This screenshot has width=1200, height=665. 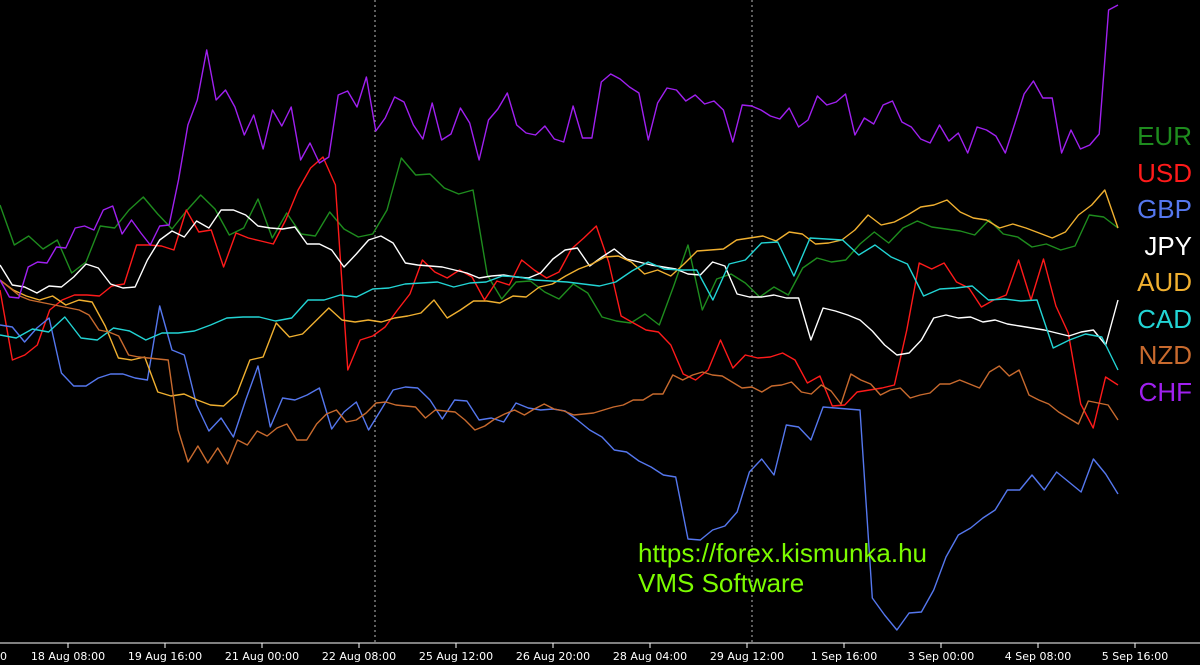 What do you see at coordinates (1164, 136) in the screenshot?
I see `legend-item-eur: EUR` at bounding box center [1164, 136].